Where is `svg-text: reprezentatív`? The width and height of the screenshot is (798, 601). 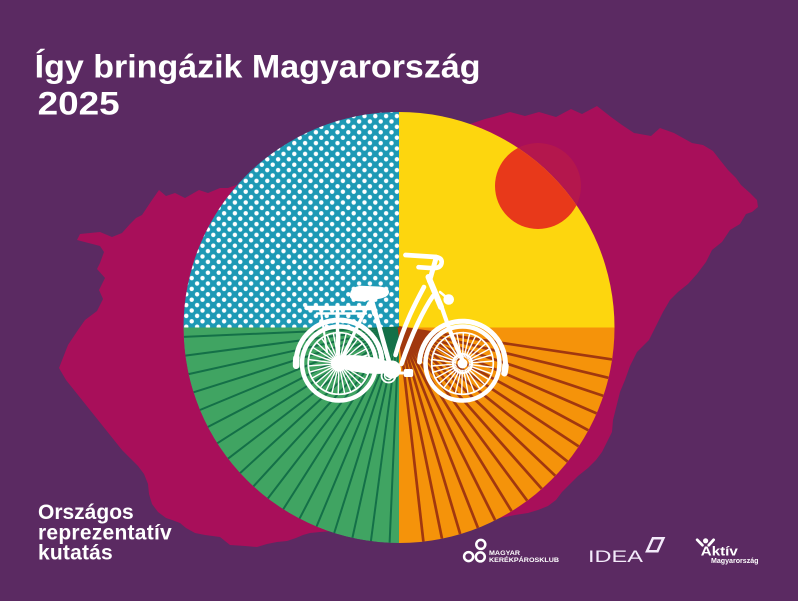
svg-text: reprezentatív is located at coordinates (105, 532).